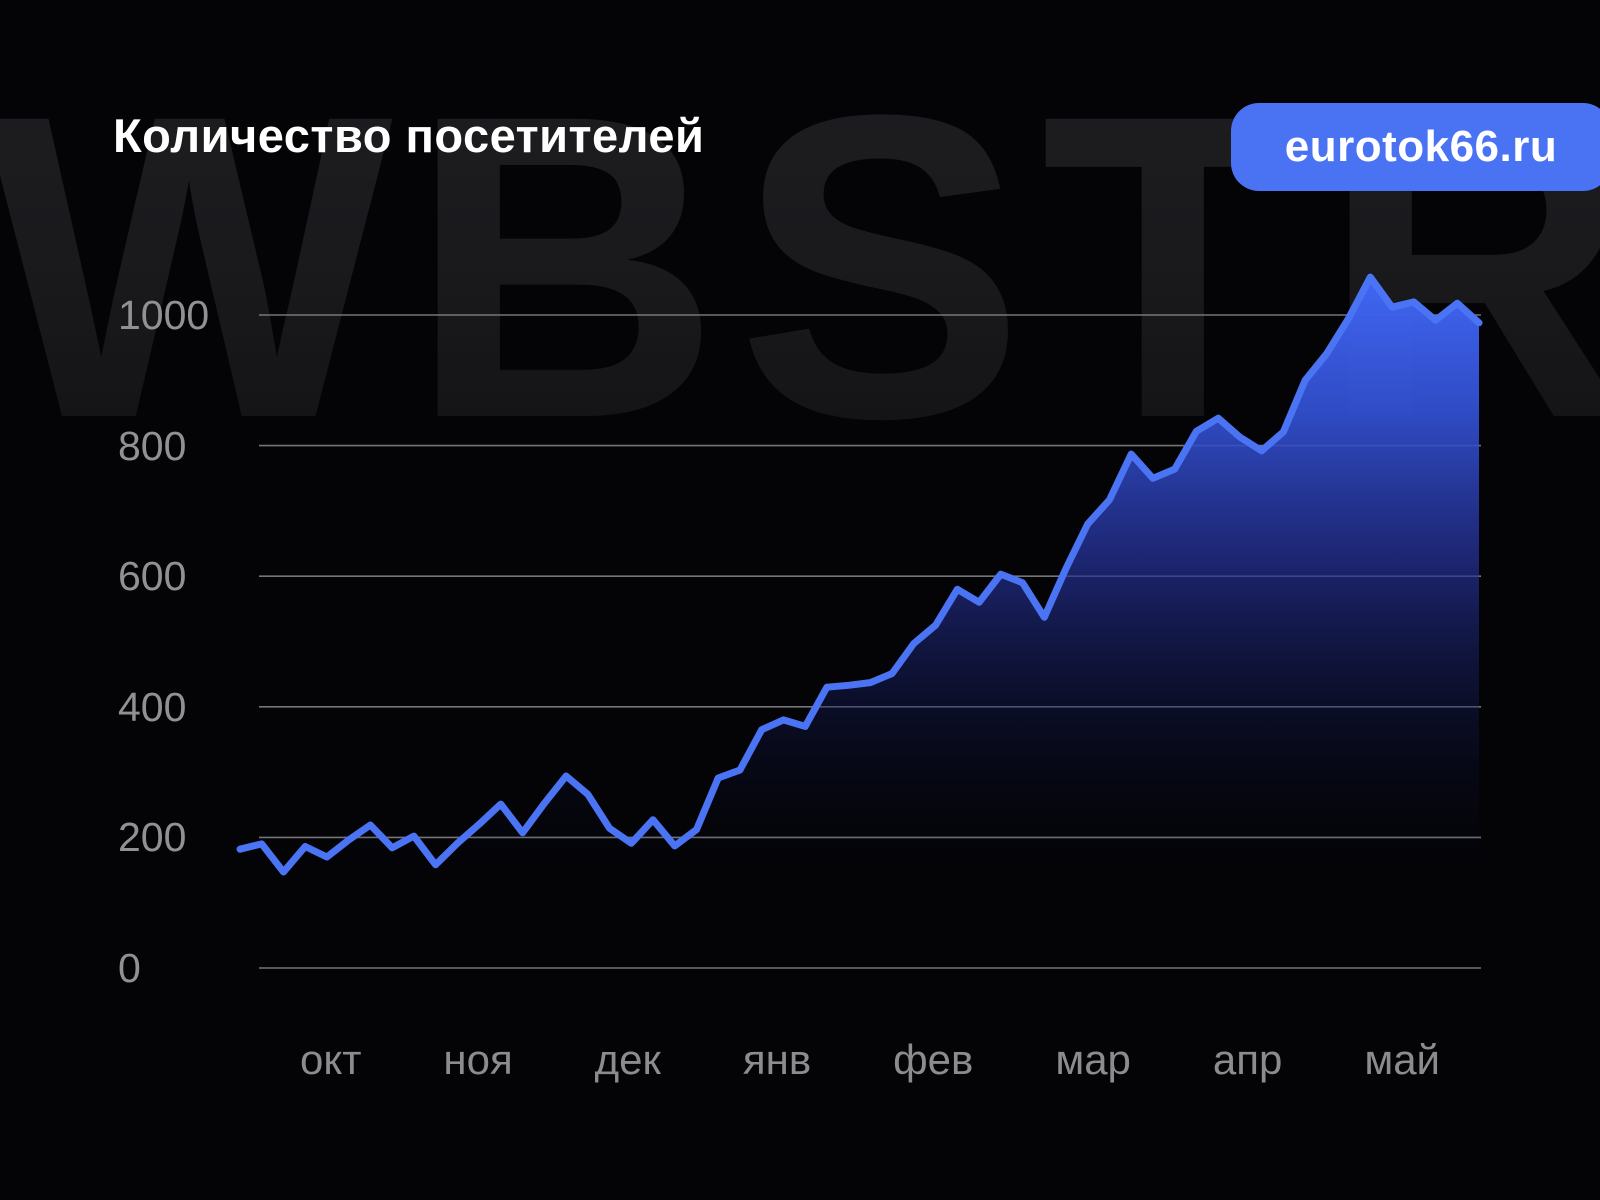  I want to click on y-tick-label-400: 400, so click(152, 706).